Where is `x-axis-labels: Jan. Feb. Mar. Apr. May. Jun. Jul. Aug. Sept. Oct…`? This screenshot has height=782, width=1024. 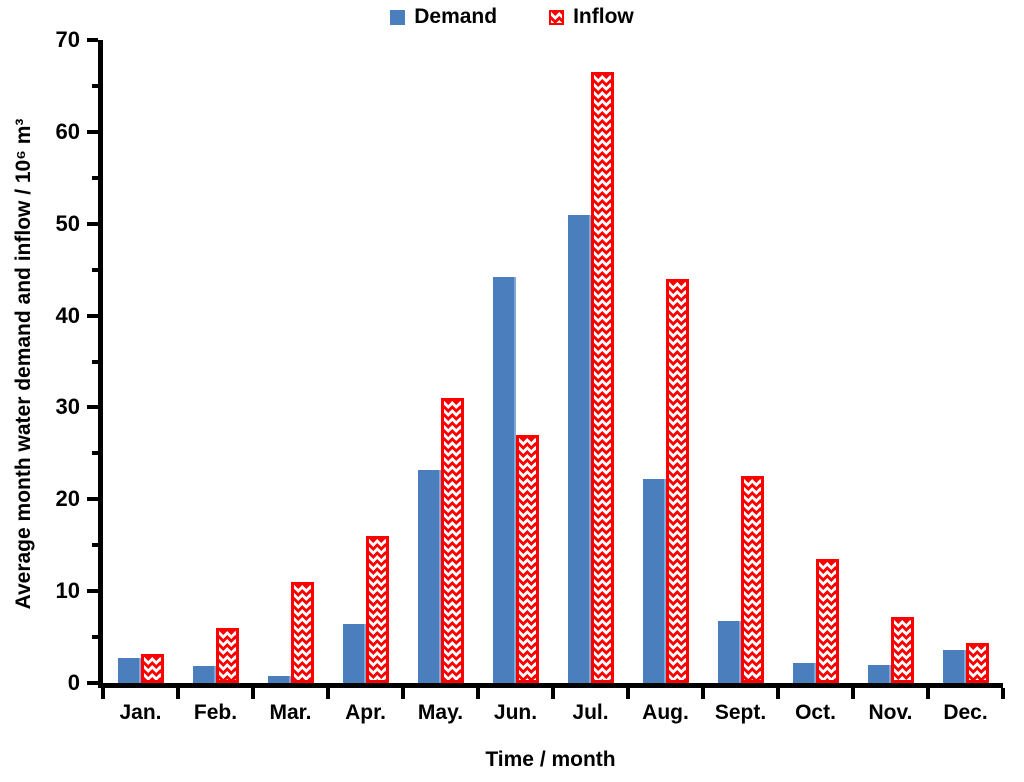
x-axis-labels: Jan. Feb. Mar. Apr. May. Jun. Jul. Aug. Sept. Oct… is located at coordinates (553, 713).